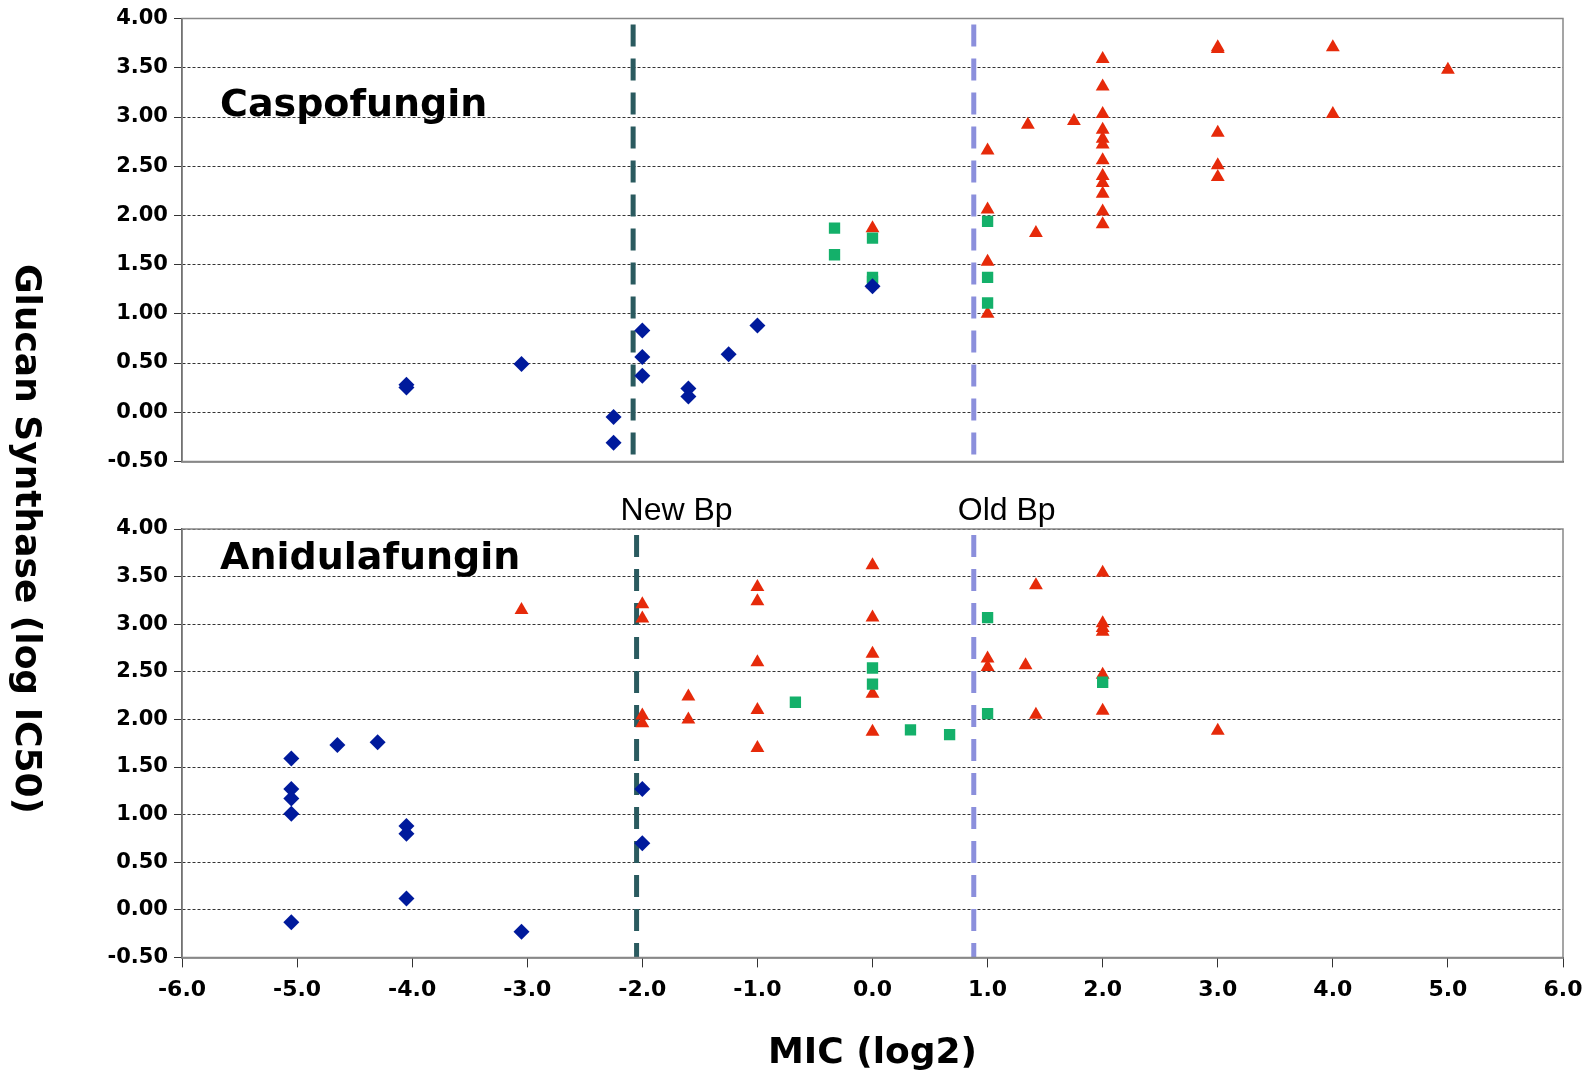 The height and width of the screenshot is (1079, 1595). Describe the element at coordinates (1218, 989) in the screenshot. I see `x-tick-label: 3.0` at that location.